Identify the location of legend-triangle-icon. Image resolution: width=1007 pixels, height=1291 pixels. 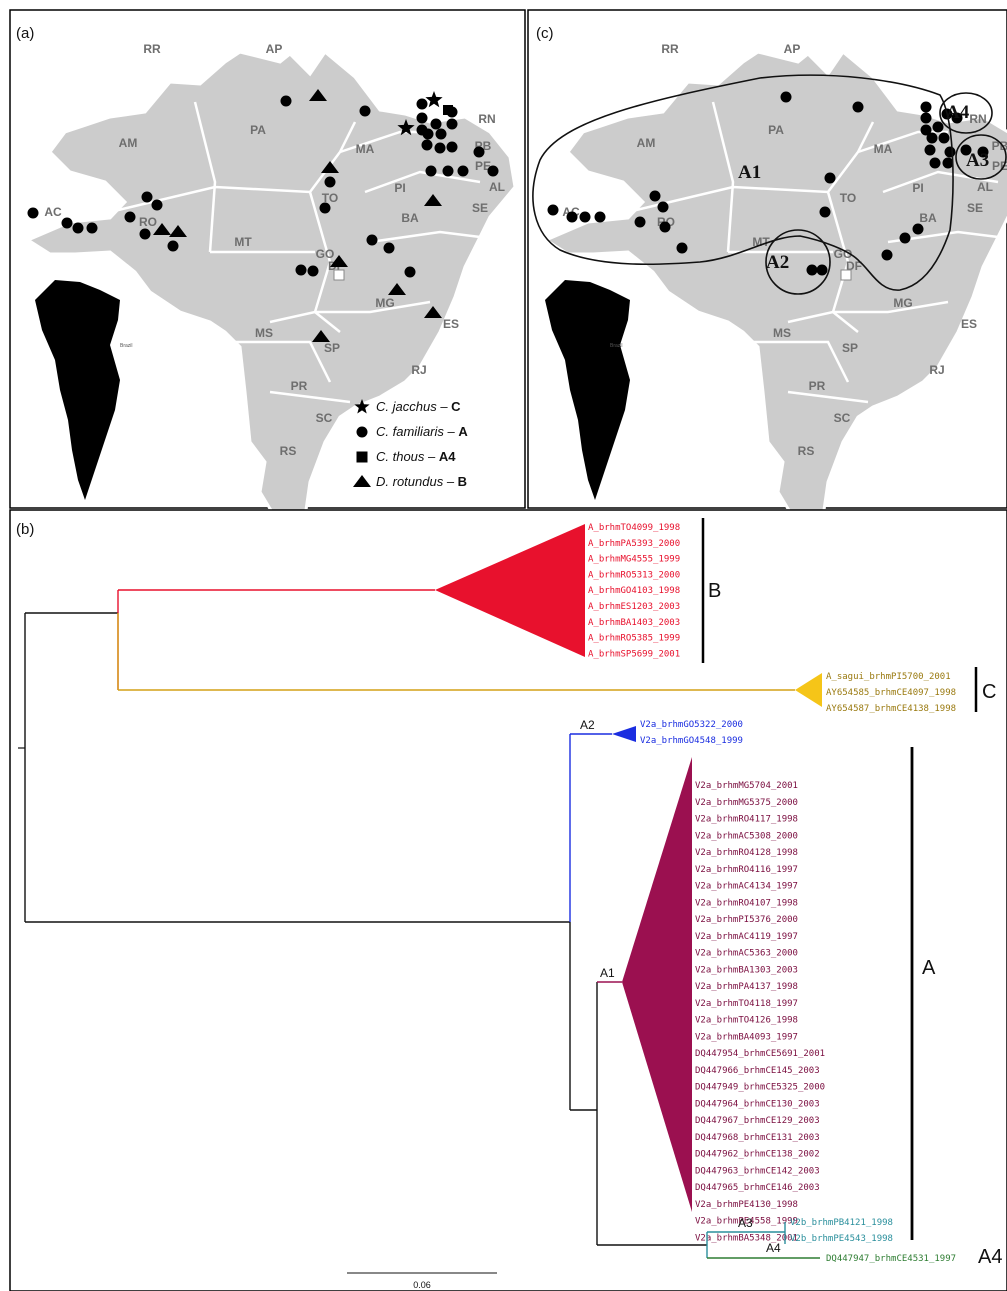
(362, 481).